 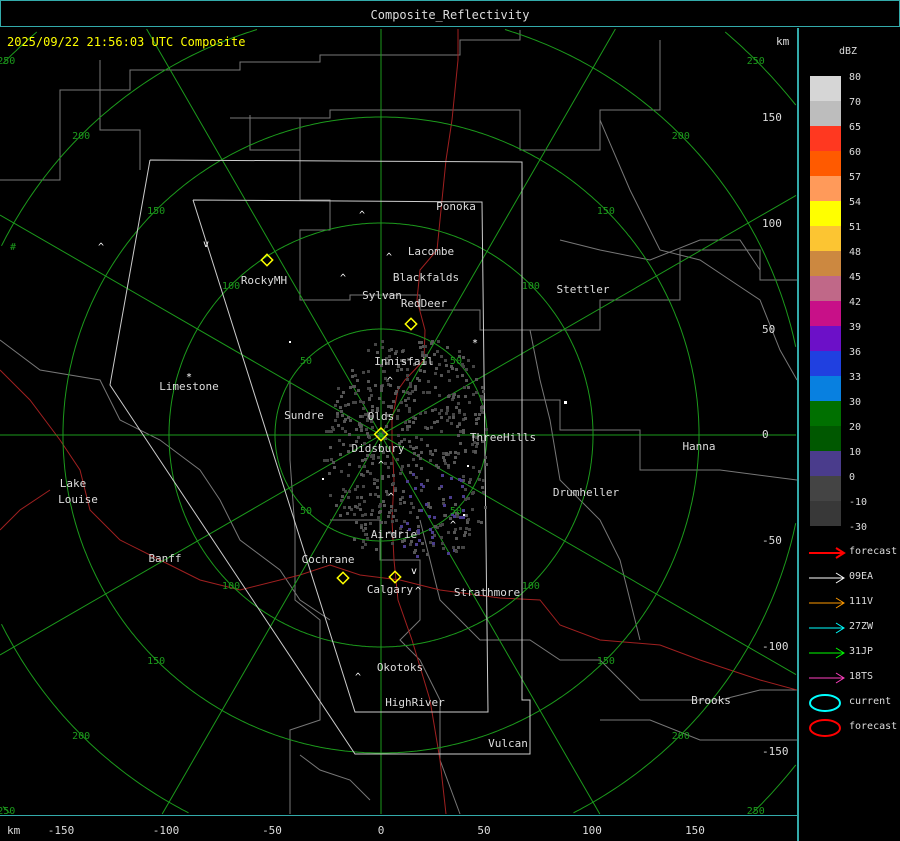 What do you see at coordinates (855, 127) in the screenshot?
I see `legend-scale-label: 65` at bounding box center [855, 127].